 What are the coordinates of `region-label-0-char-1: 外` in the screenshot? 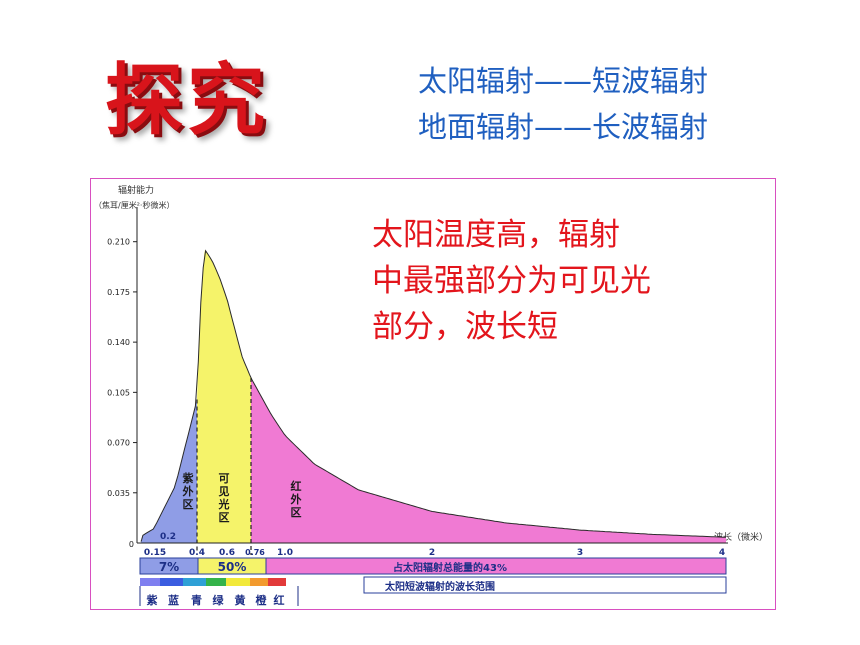 It's located at (188, 491).